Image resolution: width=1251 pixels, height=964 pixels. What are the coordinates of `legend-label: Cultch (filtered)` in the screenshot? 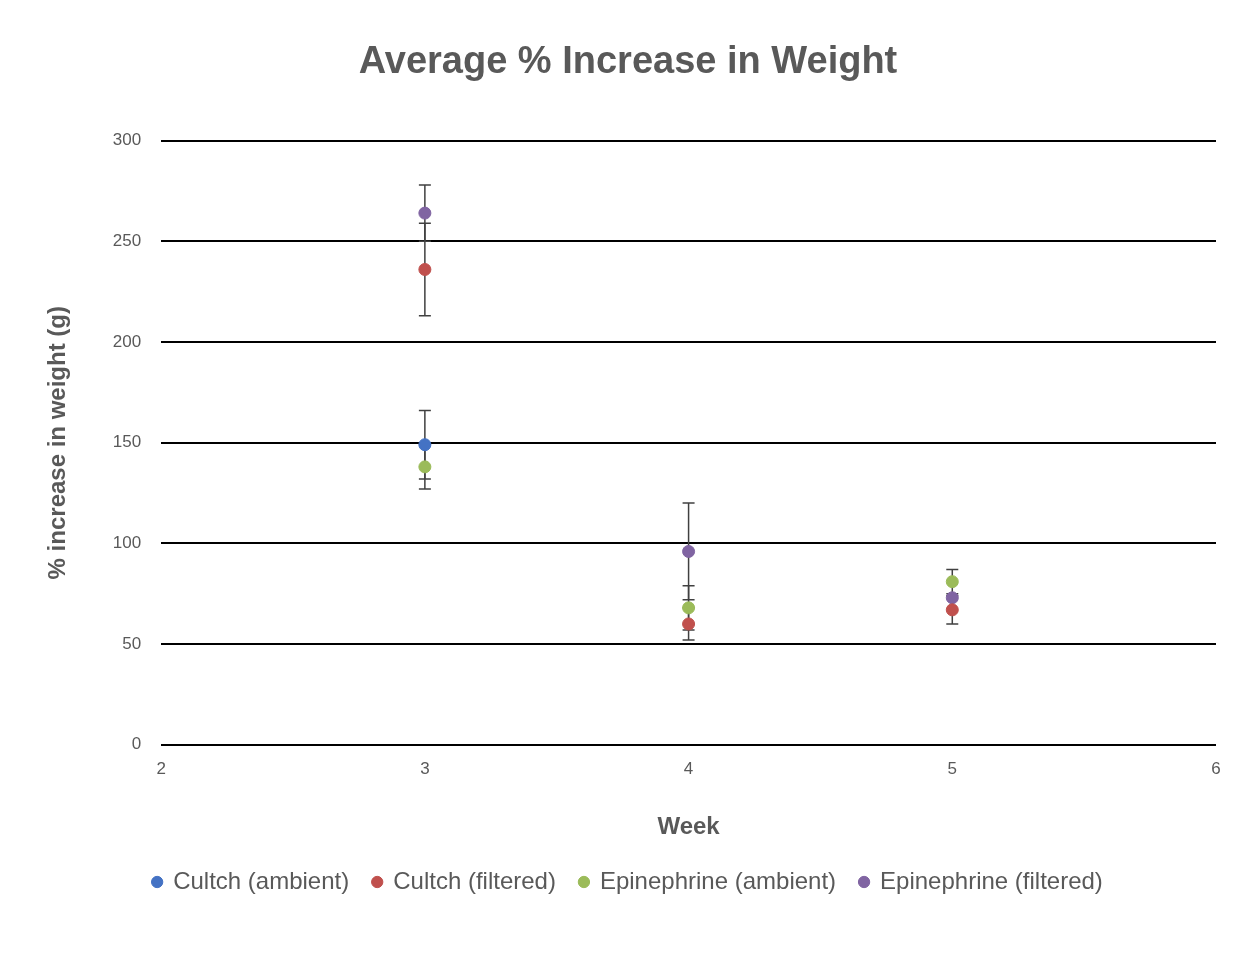 It's located at (474, 880).